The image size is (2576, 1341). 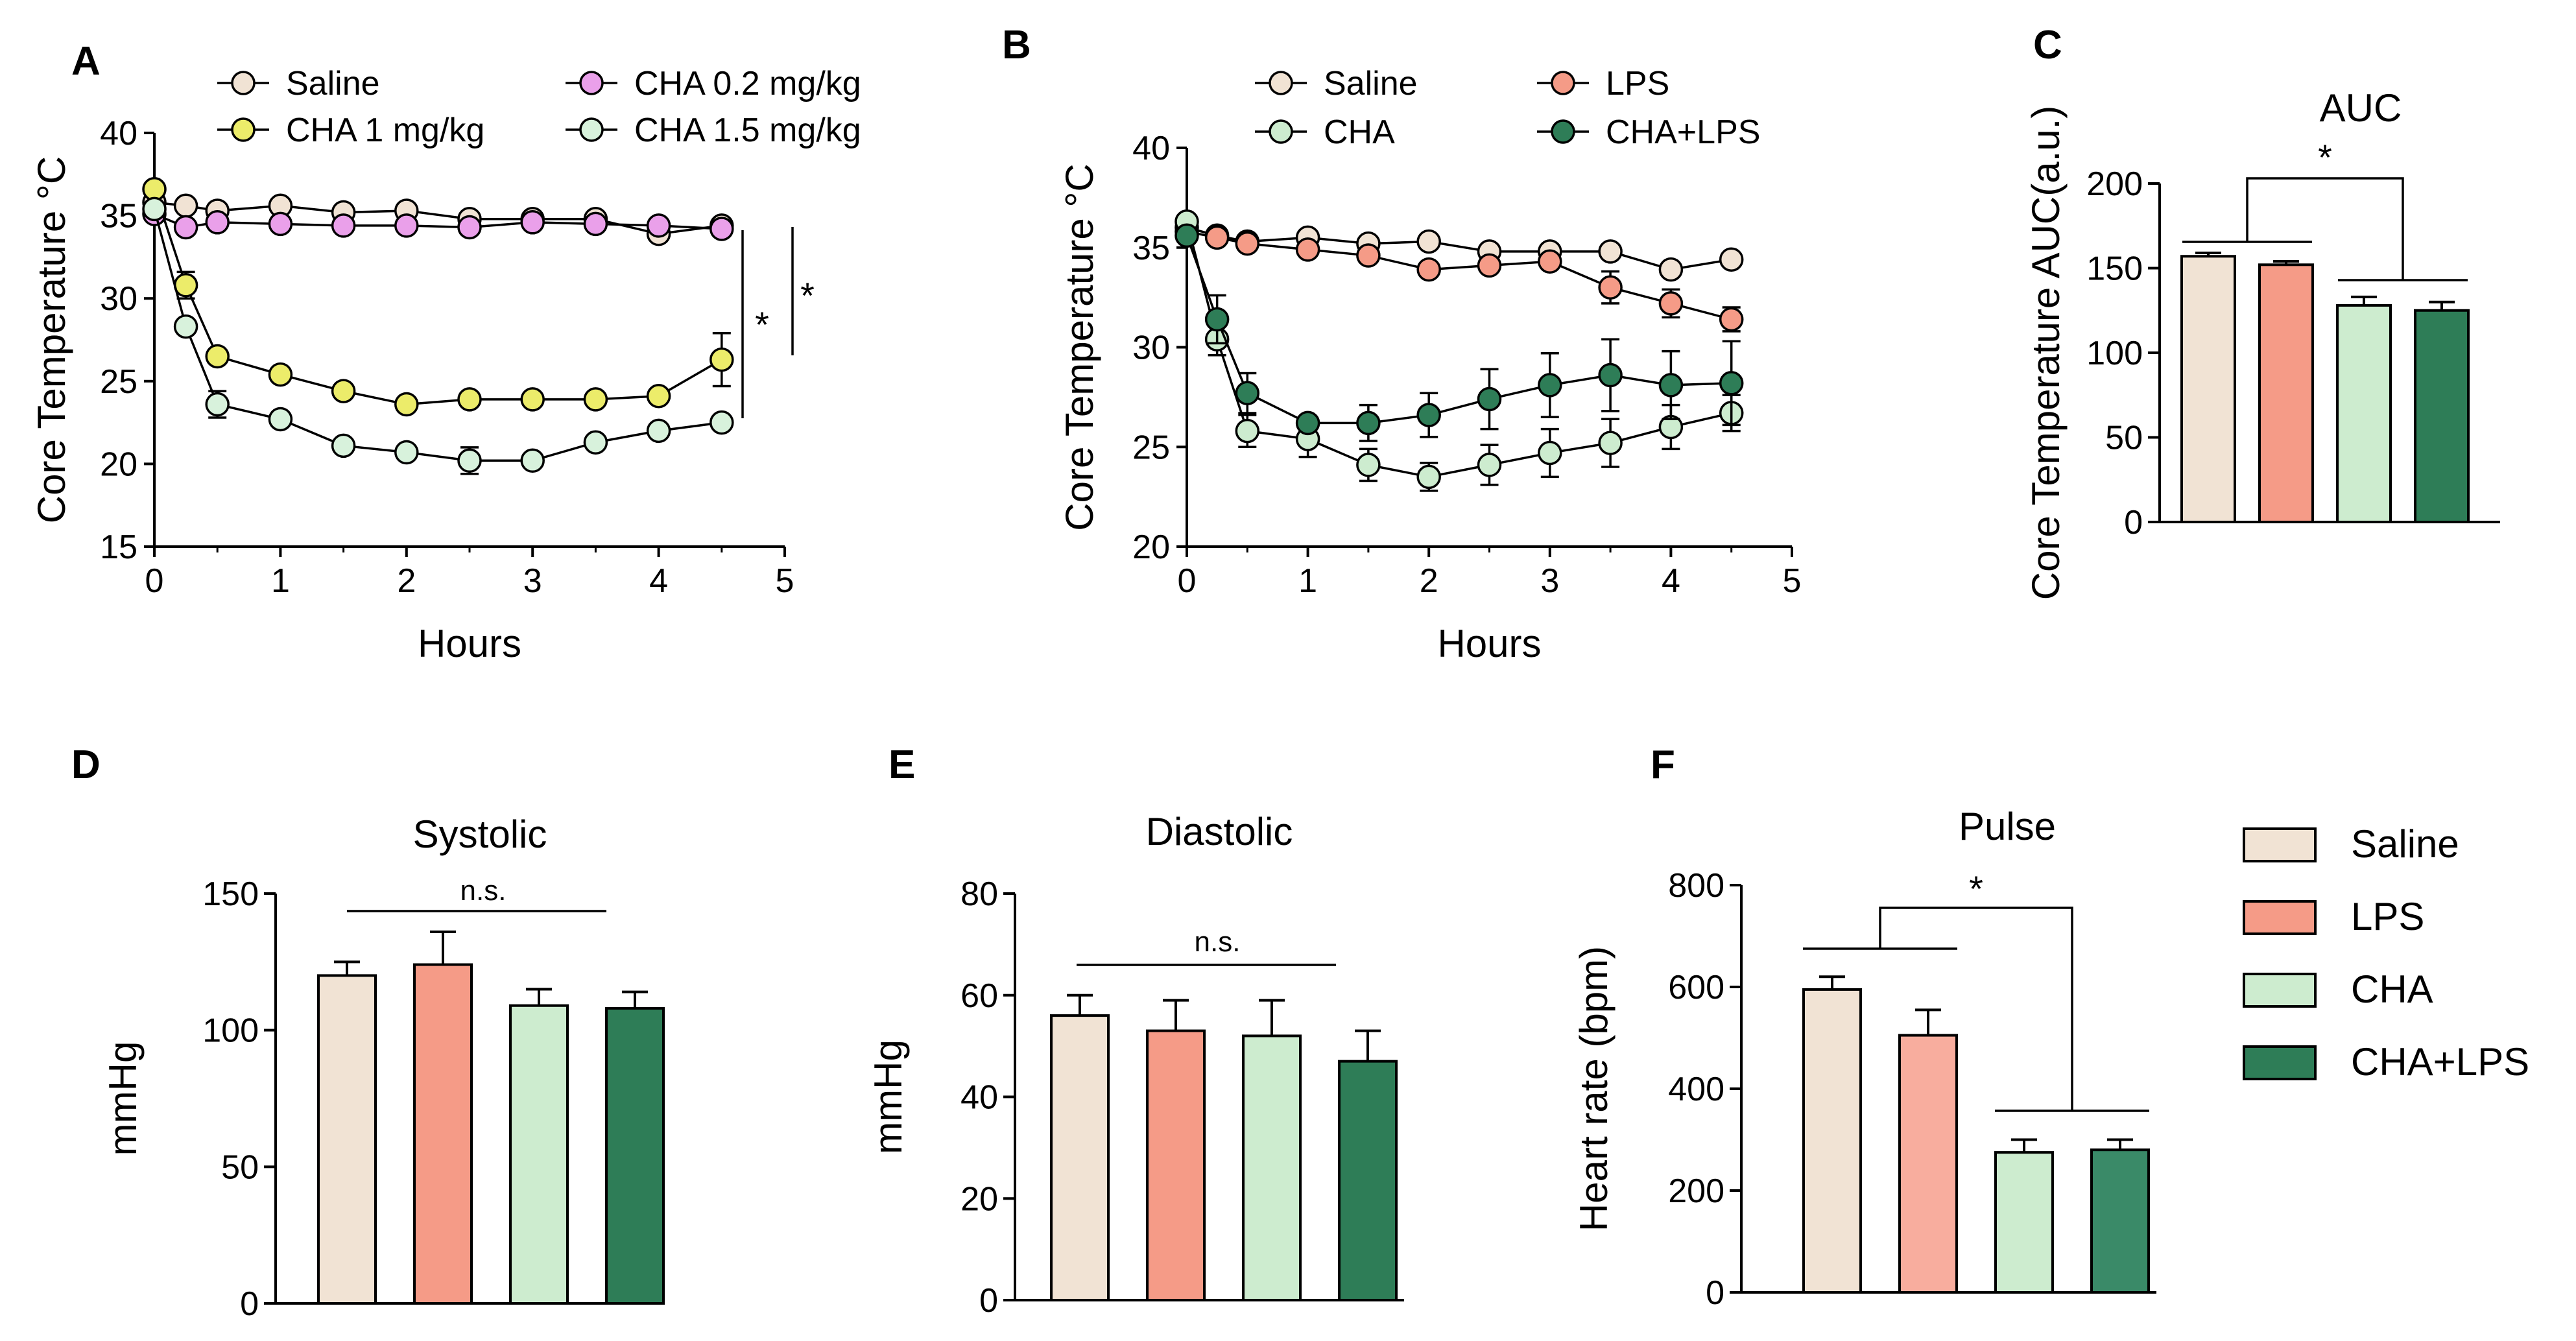 What do you see at coordinates (1594, 1088) in the screenshot?
I see `y-axis-label: Heart rate (bpm)` at bounding box center [1594, 1088].